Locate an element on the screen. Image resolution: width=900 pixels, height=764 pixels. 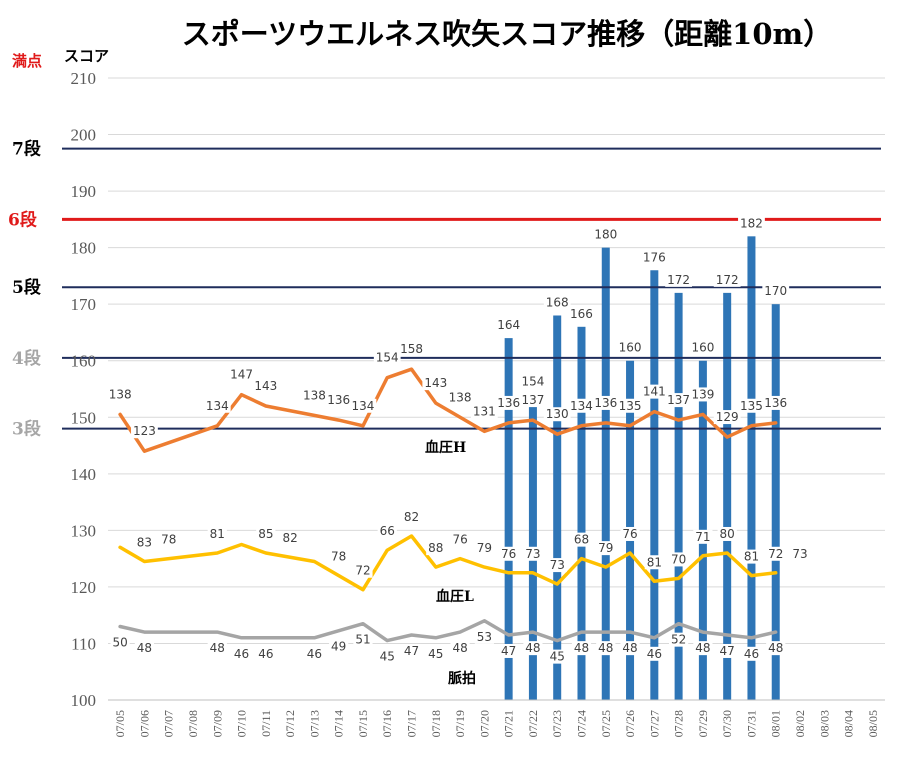
x-tick-label: 07/19 is located at coordinates (460, 723).